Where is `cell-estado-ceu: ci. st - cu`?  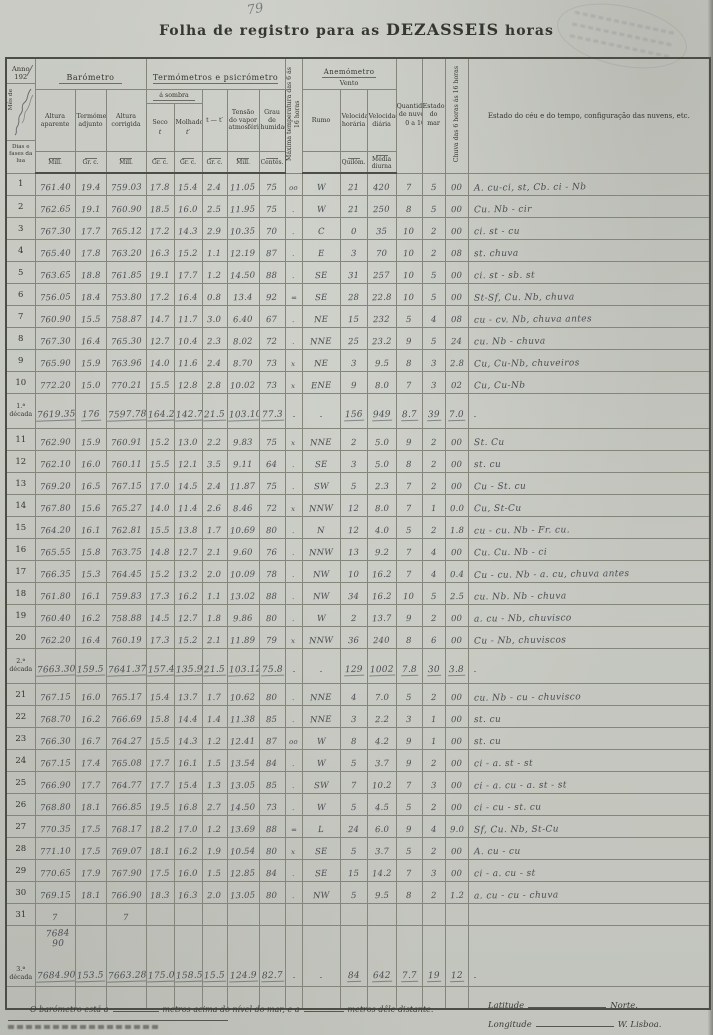
cell-estado-ceu: ci. st - cu is located at coordinates (589, 228).